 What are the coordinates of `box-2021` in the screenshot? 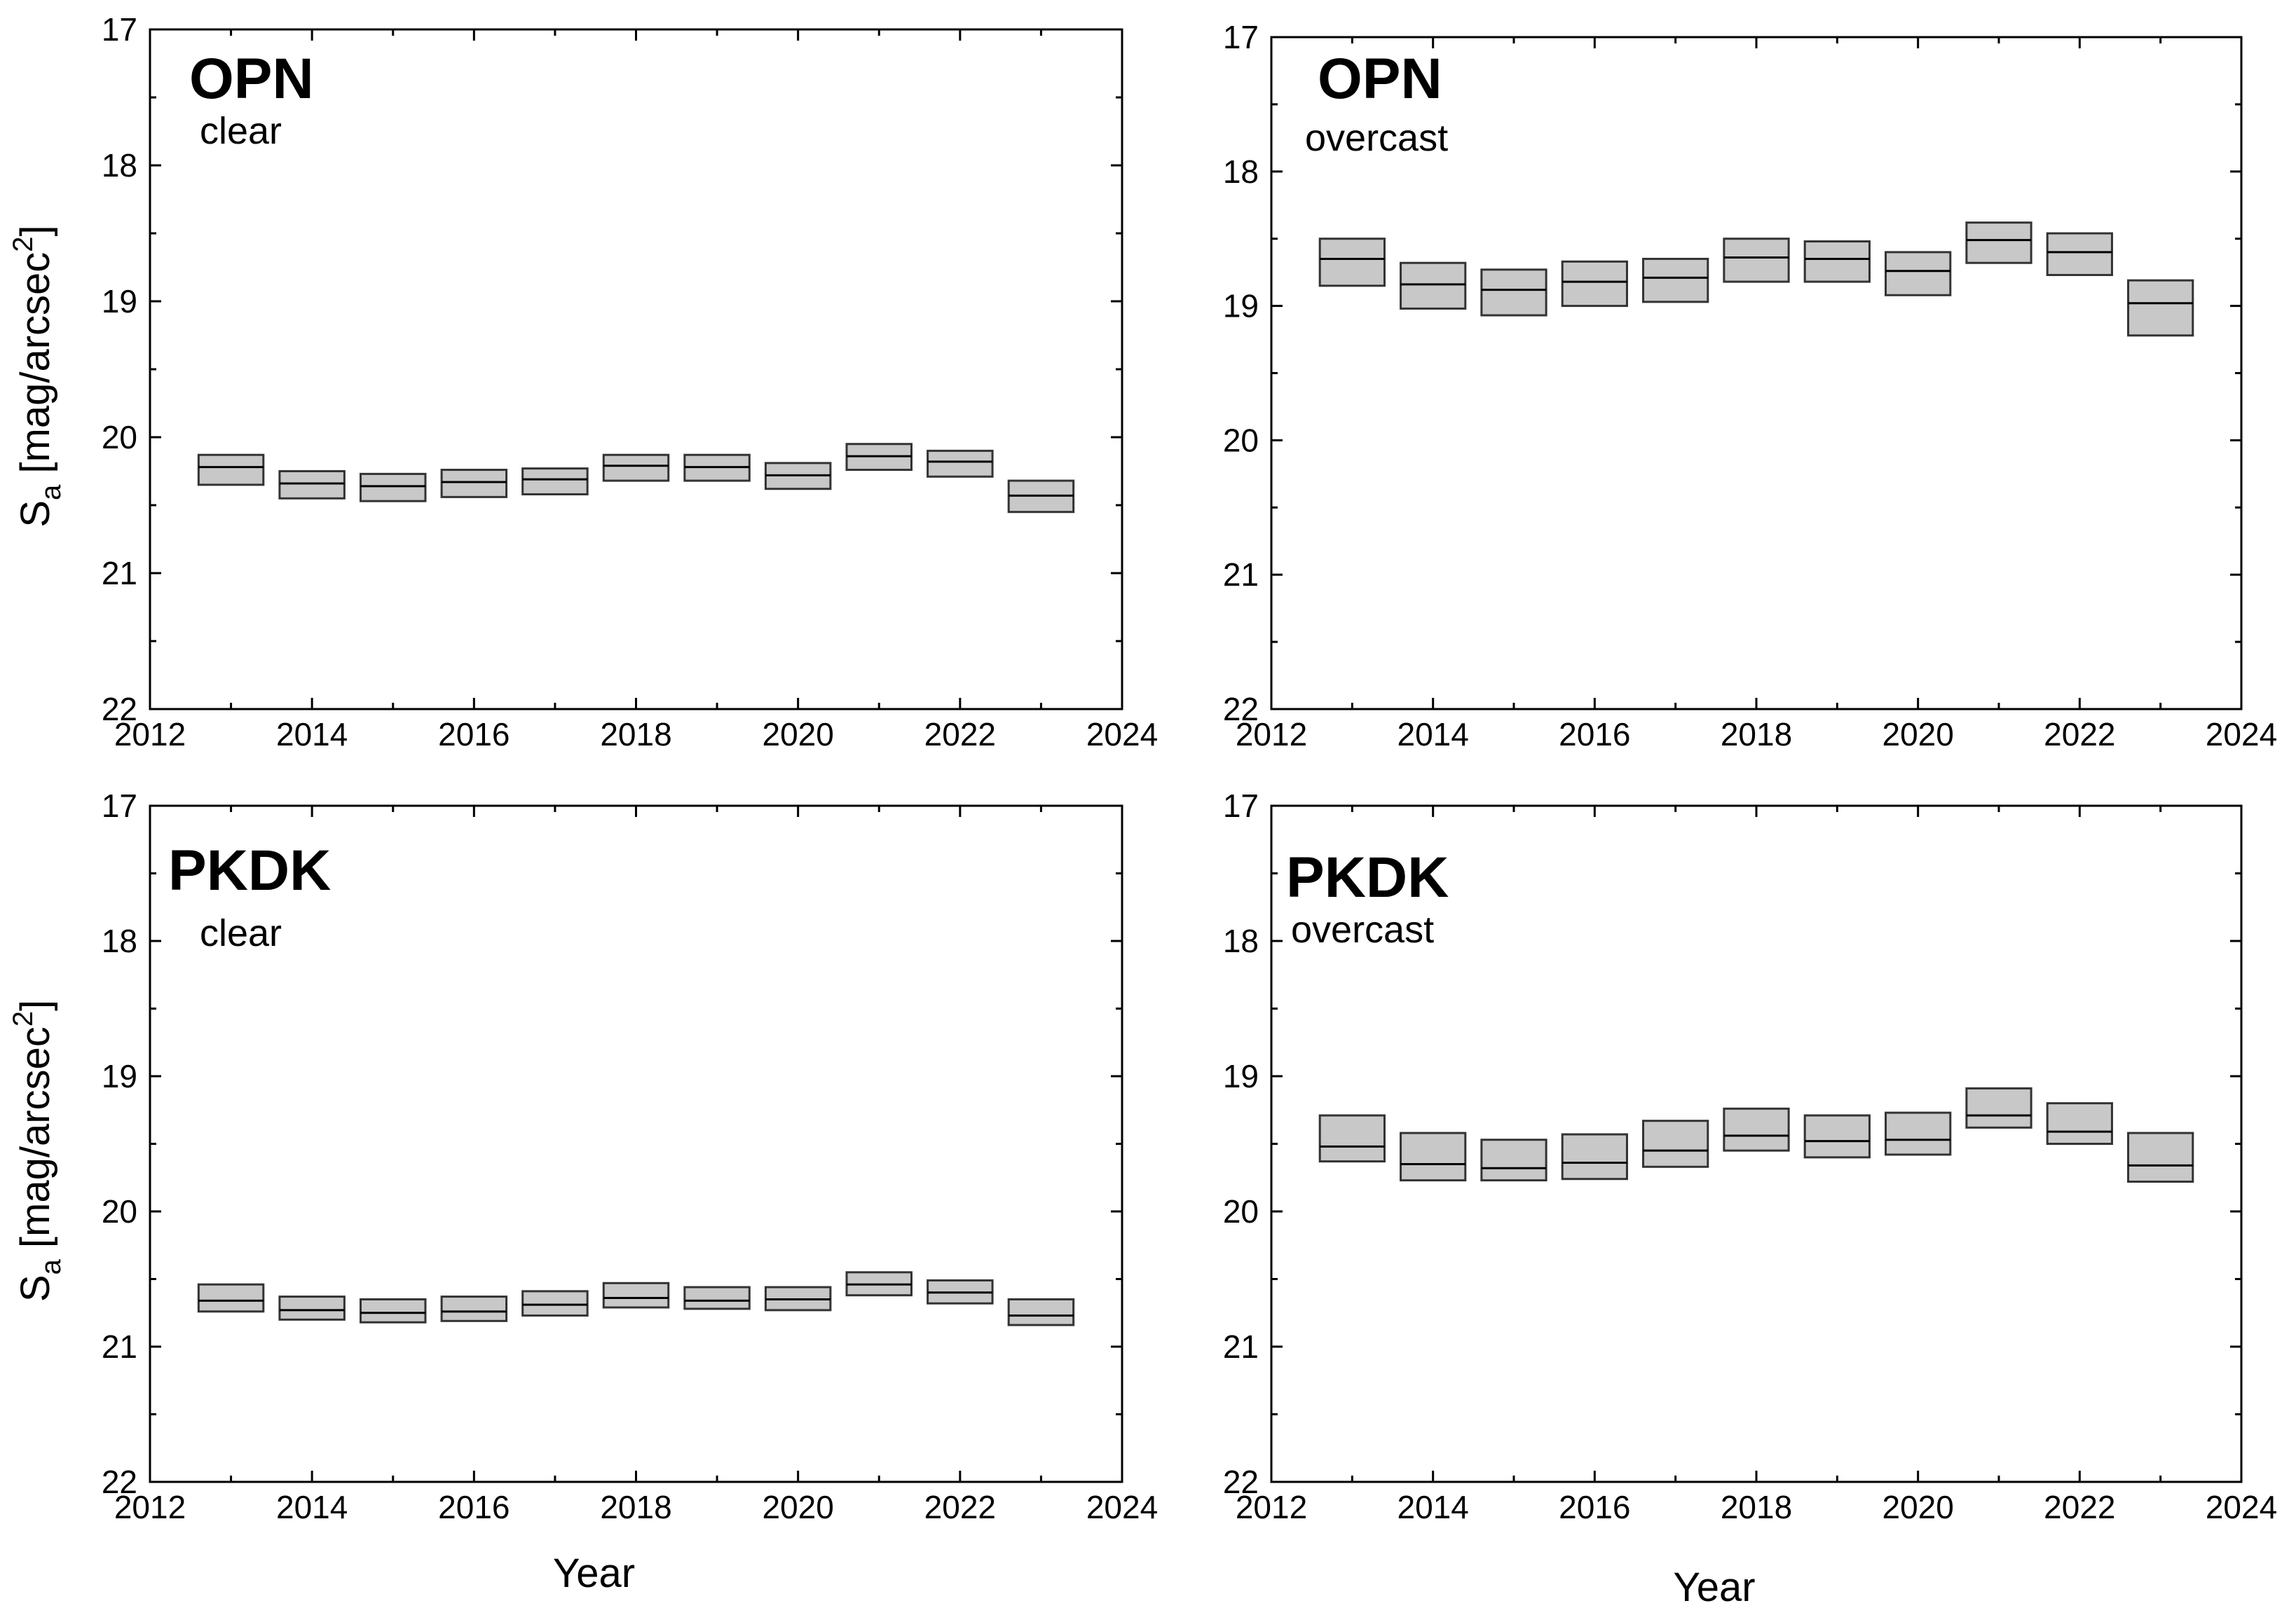 It's located at (1998, 1108).